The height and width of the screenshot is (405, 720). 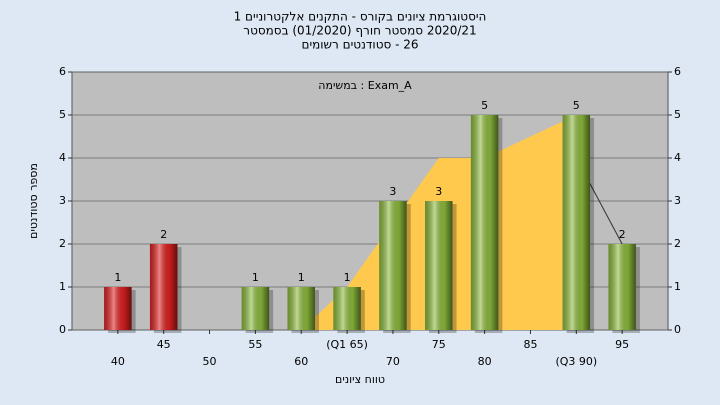 What do you see at coordinates (62, 286) in the screenshot?
I see `y-tick-label: 1` at bounding box center [62, 286].